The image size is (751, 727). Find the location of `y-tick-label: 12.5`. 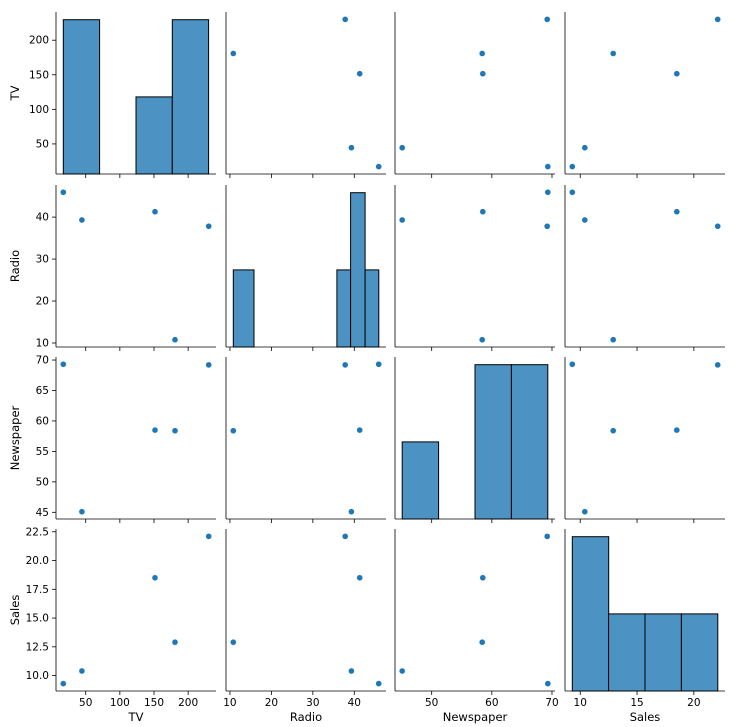

y-tick-label: 12.5 is located at coordinates (37, 647).